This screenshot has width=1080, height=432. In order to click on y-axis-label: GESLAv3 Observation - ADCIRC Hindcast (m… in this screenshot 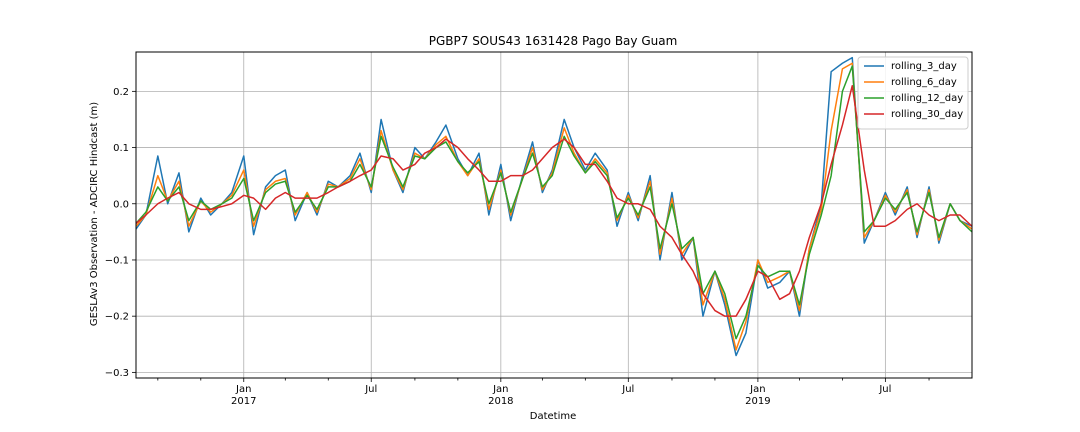, I will do `click(94, 214)`.